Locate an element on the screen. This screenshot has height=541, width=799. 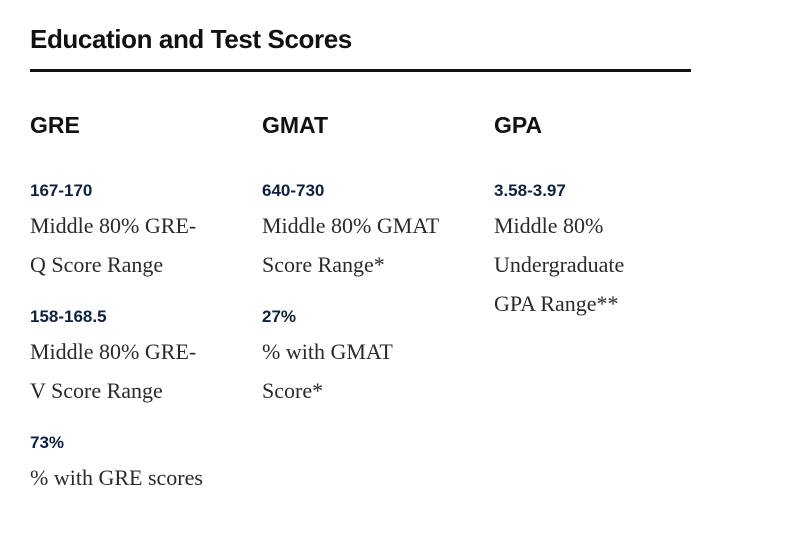
stat-description: Middle 80% GMAT Score Range* is located at coordinates (369, 245).